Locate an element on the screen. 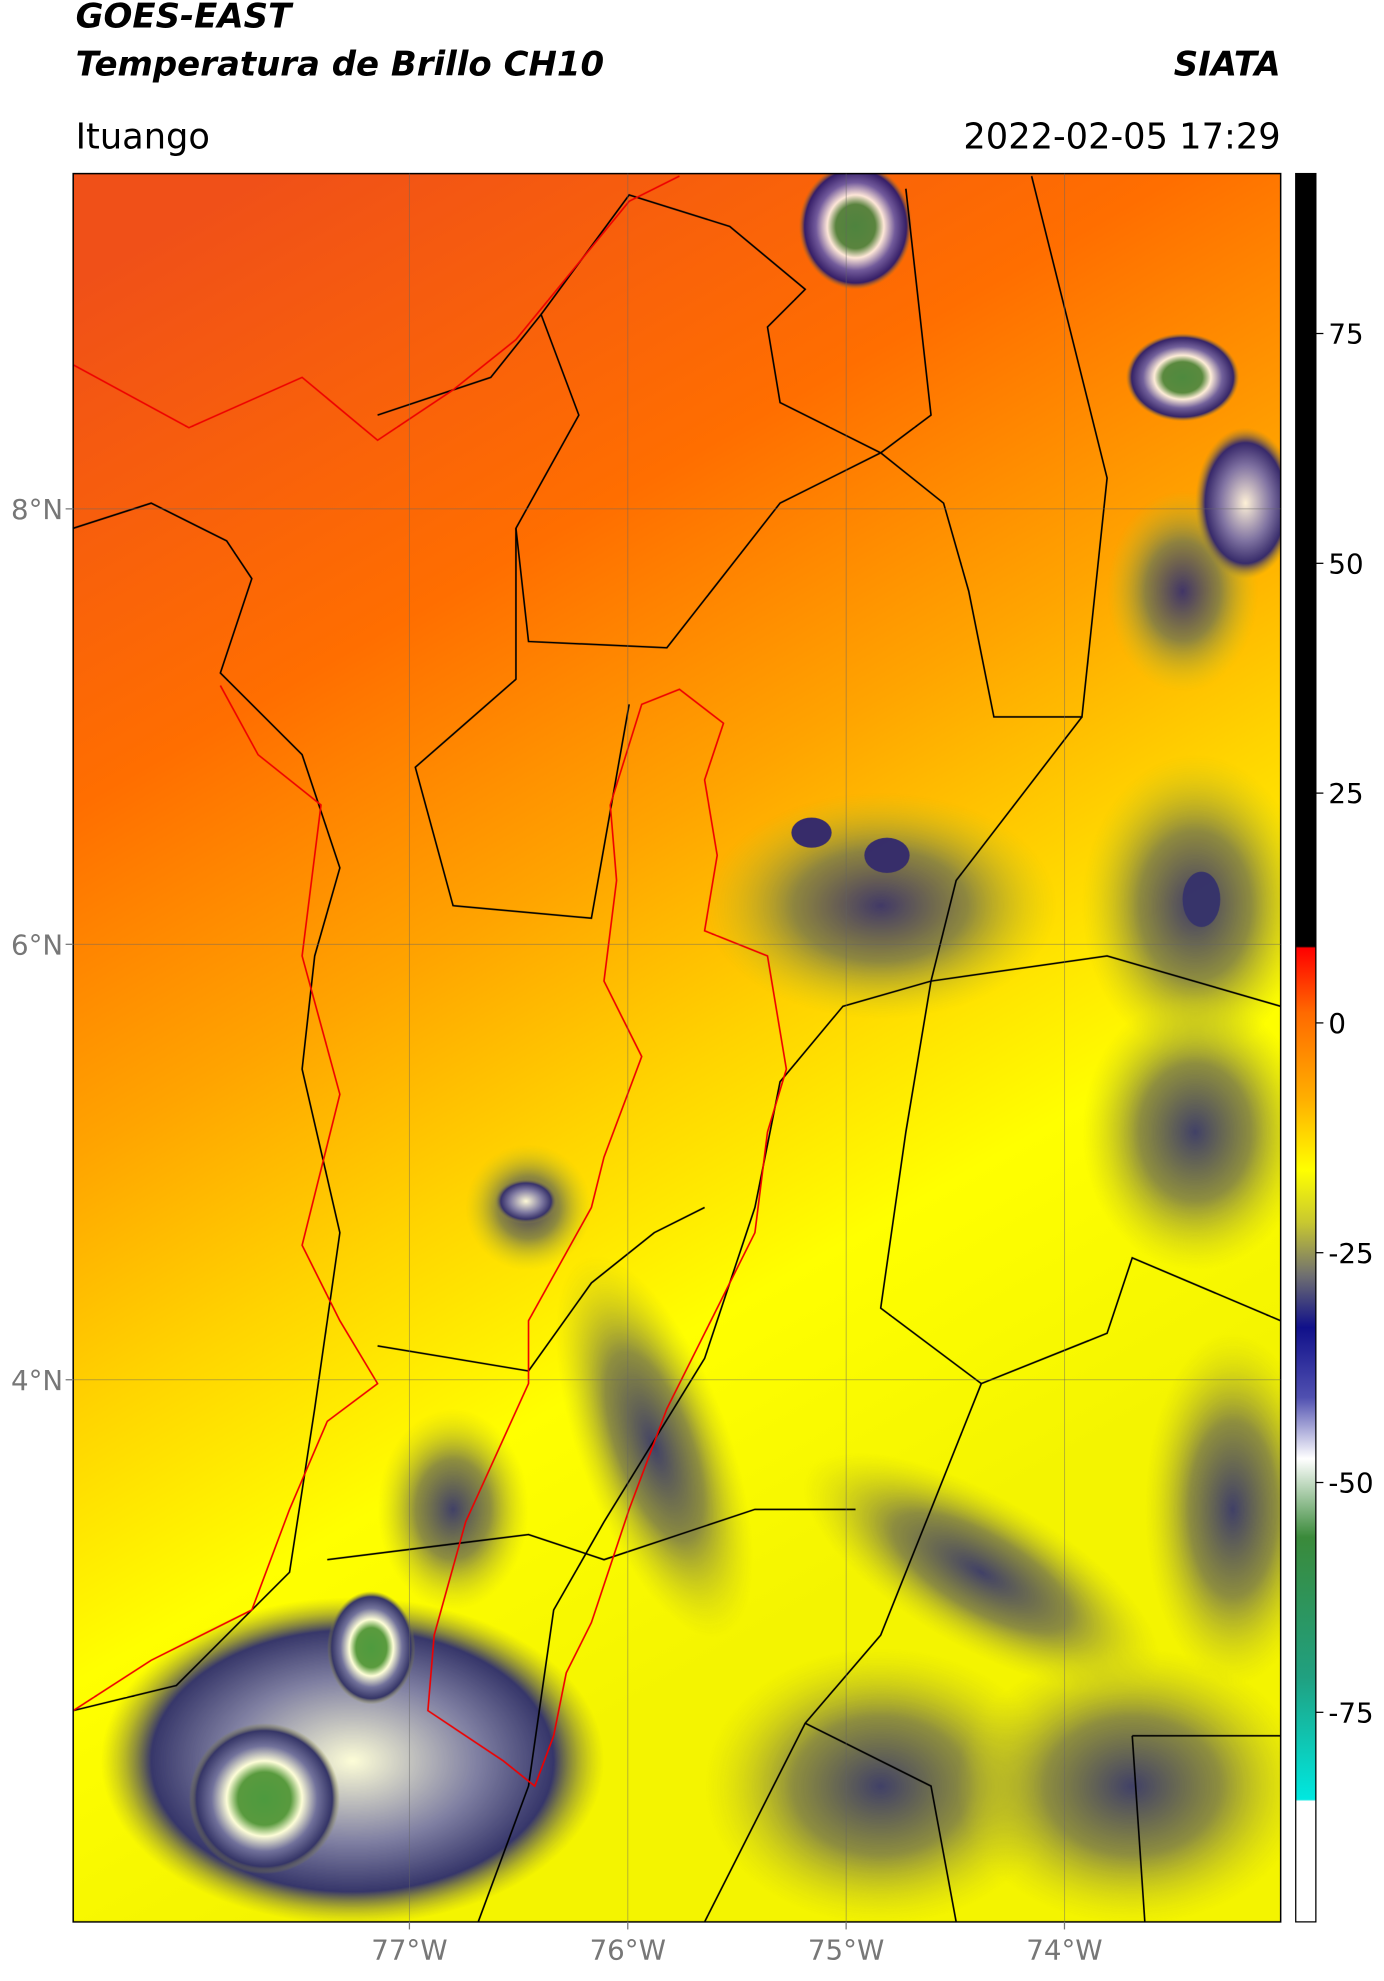  title: GOES-EAST is located at coordinates (185, 18).